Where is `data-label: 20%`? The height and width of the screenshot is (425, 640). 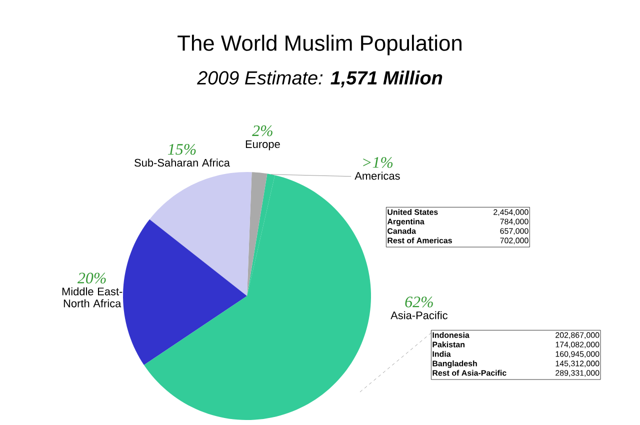
data-label: 20% is located at coordinates (91, 278).